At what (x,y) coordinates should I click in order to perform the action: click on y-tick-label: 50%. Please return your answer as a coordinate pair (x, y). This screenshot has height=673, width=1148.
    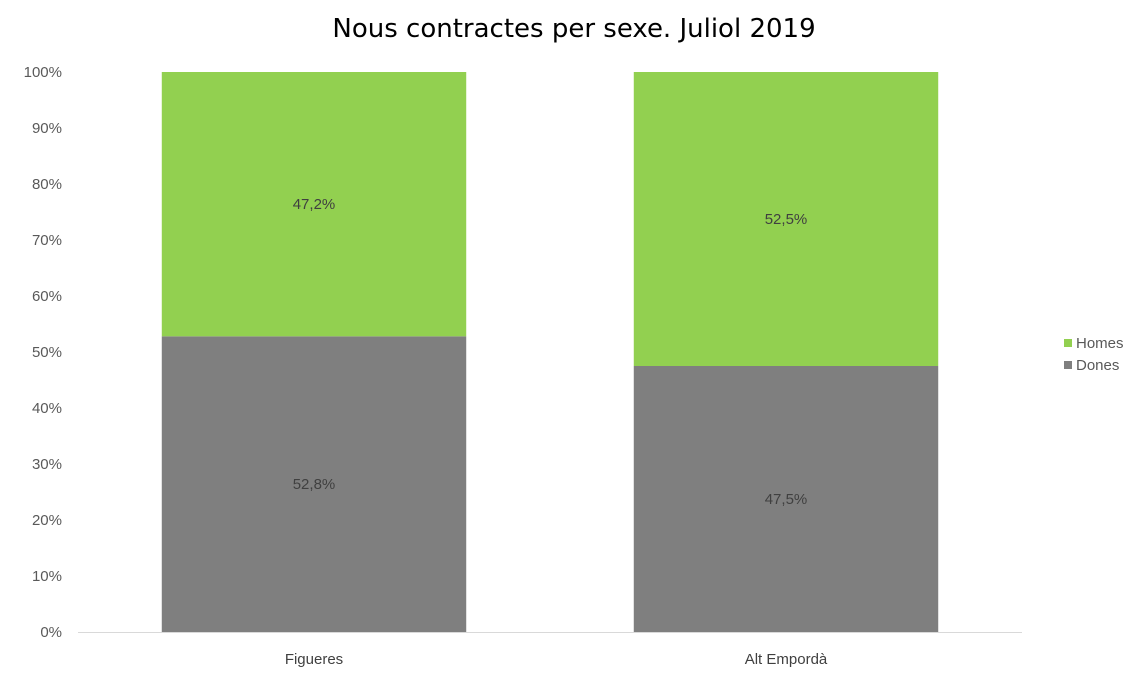
    Looking at the image, I should click on (47, 352).